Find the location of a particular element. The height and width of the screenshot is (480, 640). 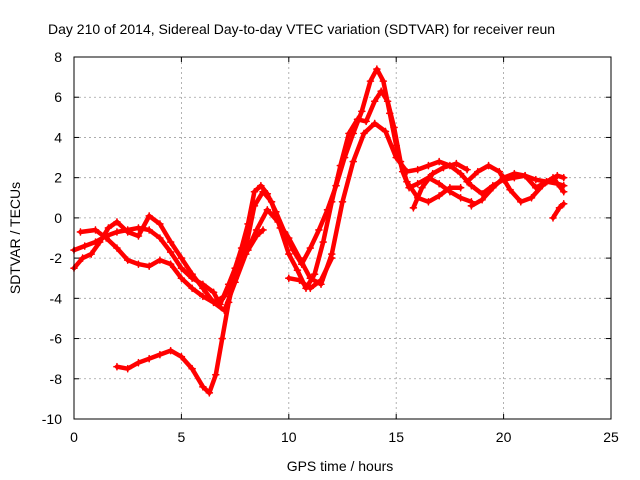

y-axis-label: SDTVAR / TECUs is located at coordinates (15, 238).